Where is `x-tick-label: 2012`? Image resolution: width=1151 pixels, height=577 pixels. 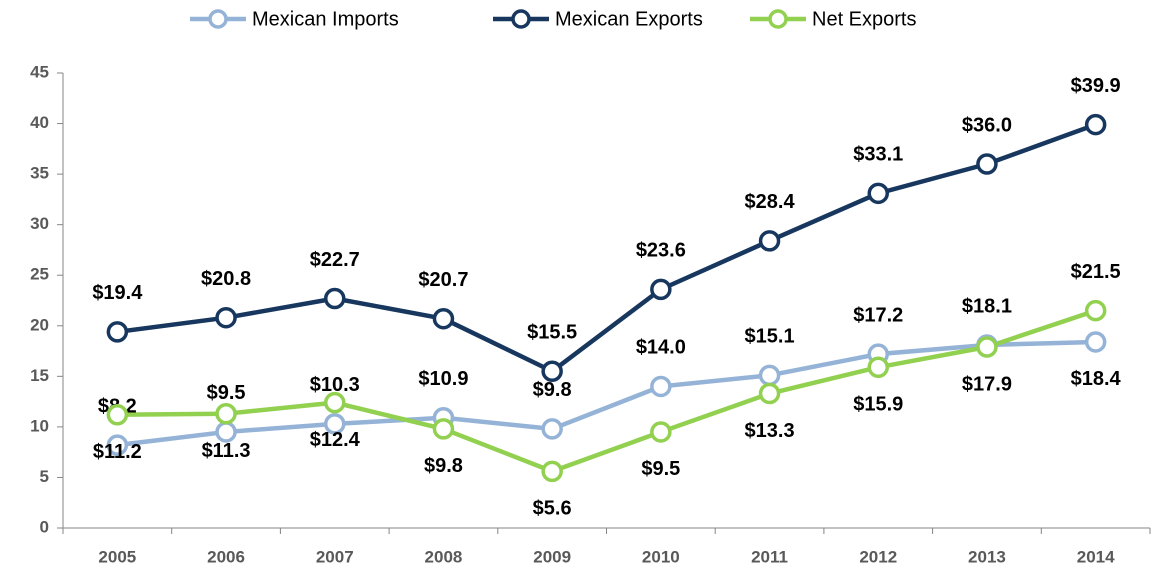
x-tick-label: 2012 is located at coordinates (878, 556).